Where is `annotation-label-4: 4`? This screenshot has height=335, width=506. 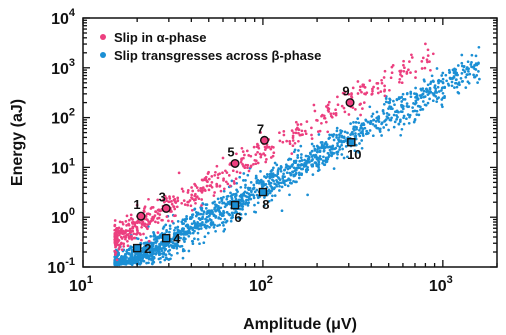
annotation-label-4: 4 is located at coordinates (177, 238).